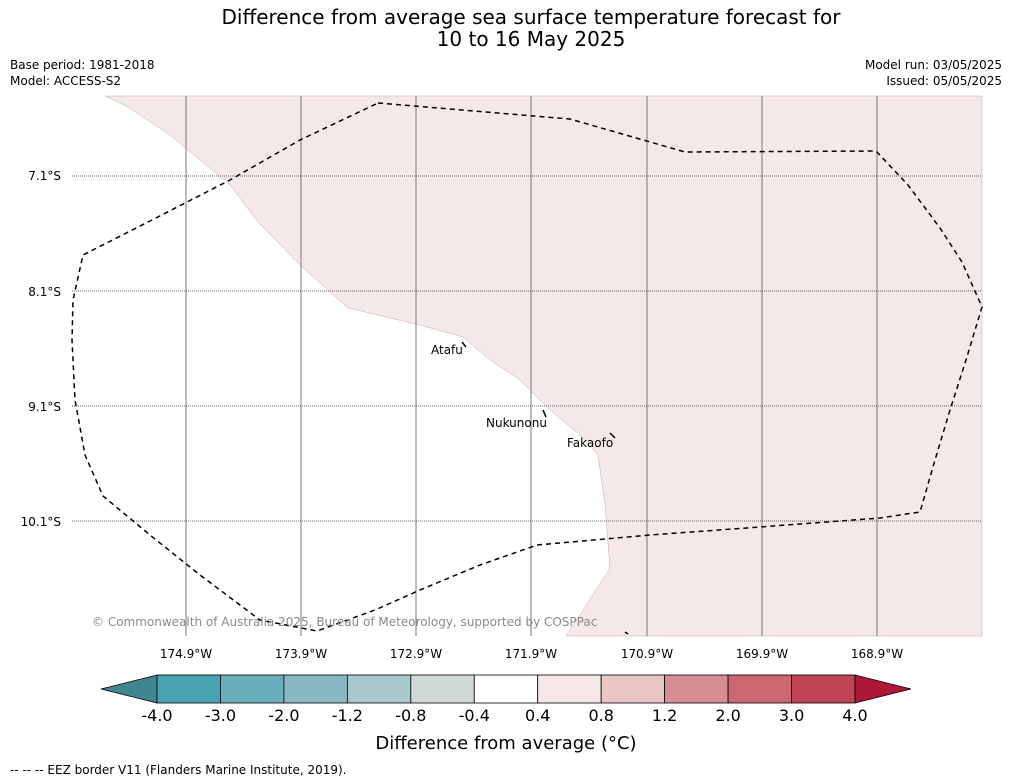 This screenshot has height=781, width=1011. What do you see at coordinates (220, 715) in the screenshot?
I see `colorbar-tick-label: -3.0` at bounding box center [220, 715].